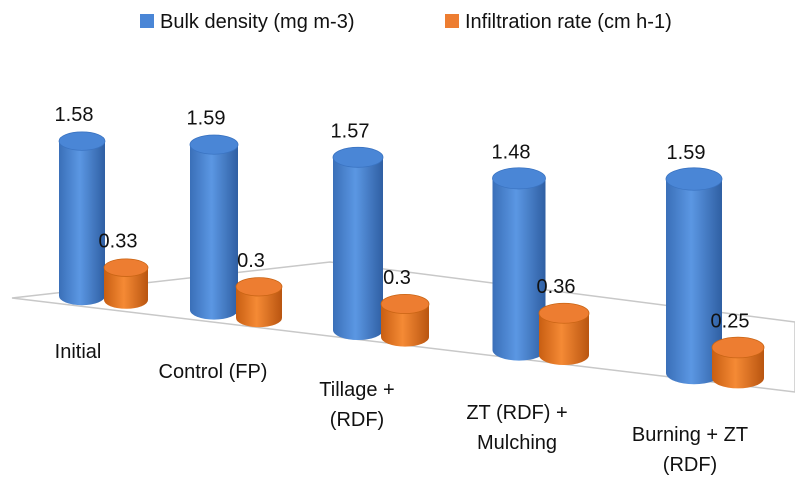 This screenshot has width=795, height=485. Describe the element at coordinates (690, 450) in the screenshot. I see `x-tick-label: Burning + ZT (RDF)` at that location.